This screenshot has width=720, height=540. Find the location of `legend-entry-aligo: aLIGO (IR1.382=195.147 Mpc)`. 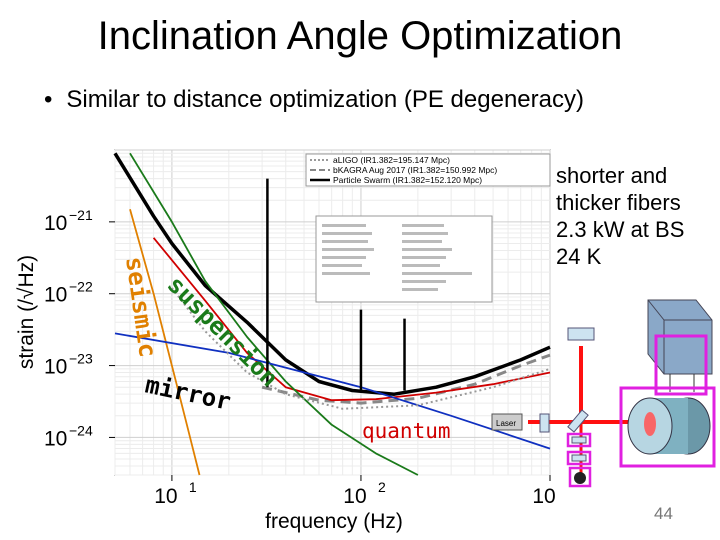

legend-entry-aligo: aLIGO (IR1.382=195.147 Mpc) is located at coordinates (391, 160).